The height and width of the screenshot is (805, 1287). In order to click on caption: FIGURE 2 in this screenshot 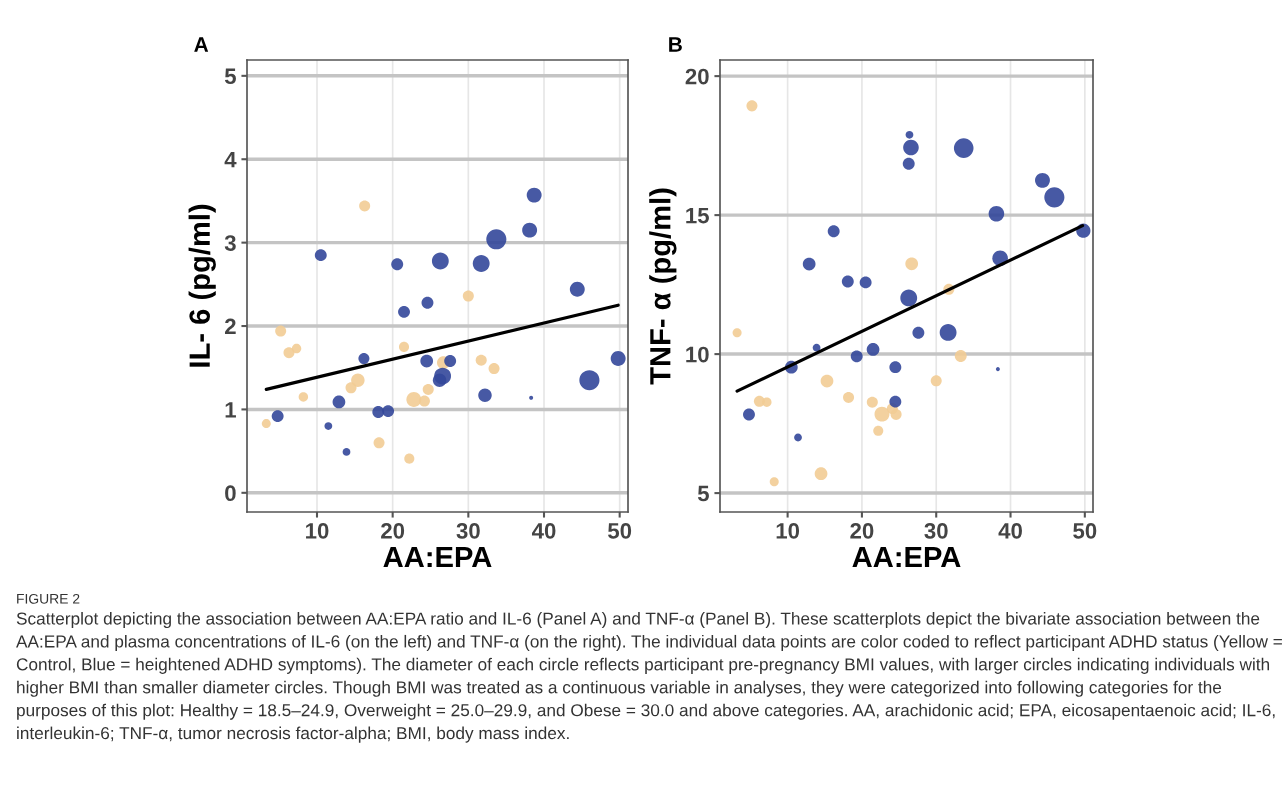, I will do `click(48, 598)`.